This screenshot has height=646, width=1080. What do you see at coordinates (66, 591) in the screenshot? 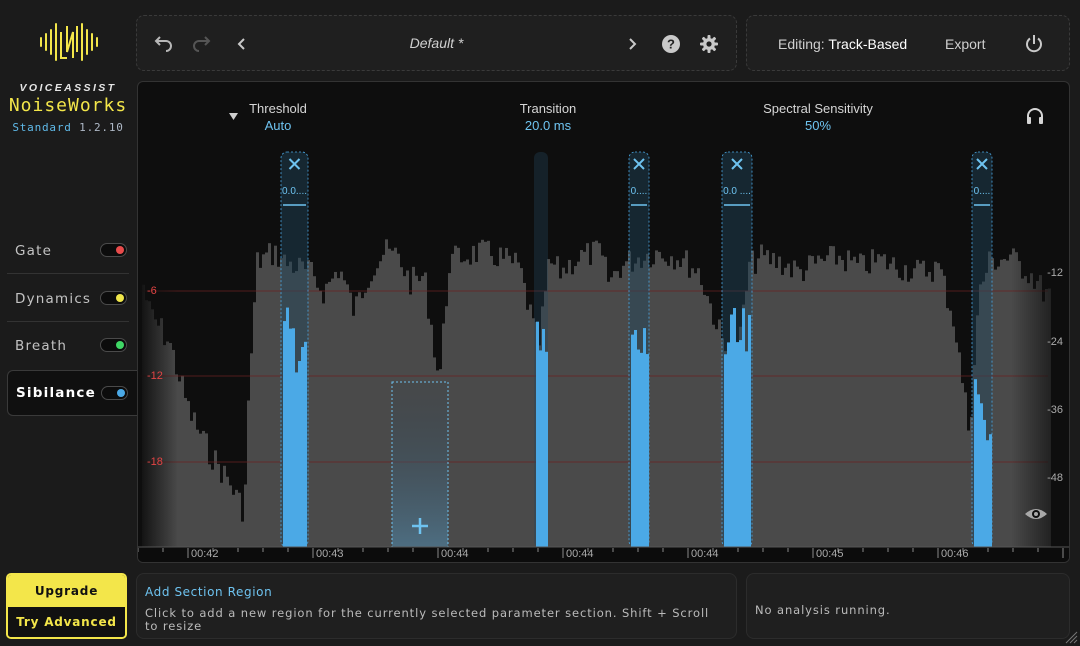
I see `upgrade-button: Upgrade` at bounding box center [66, 591].